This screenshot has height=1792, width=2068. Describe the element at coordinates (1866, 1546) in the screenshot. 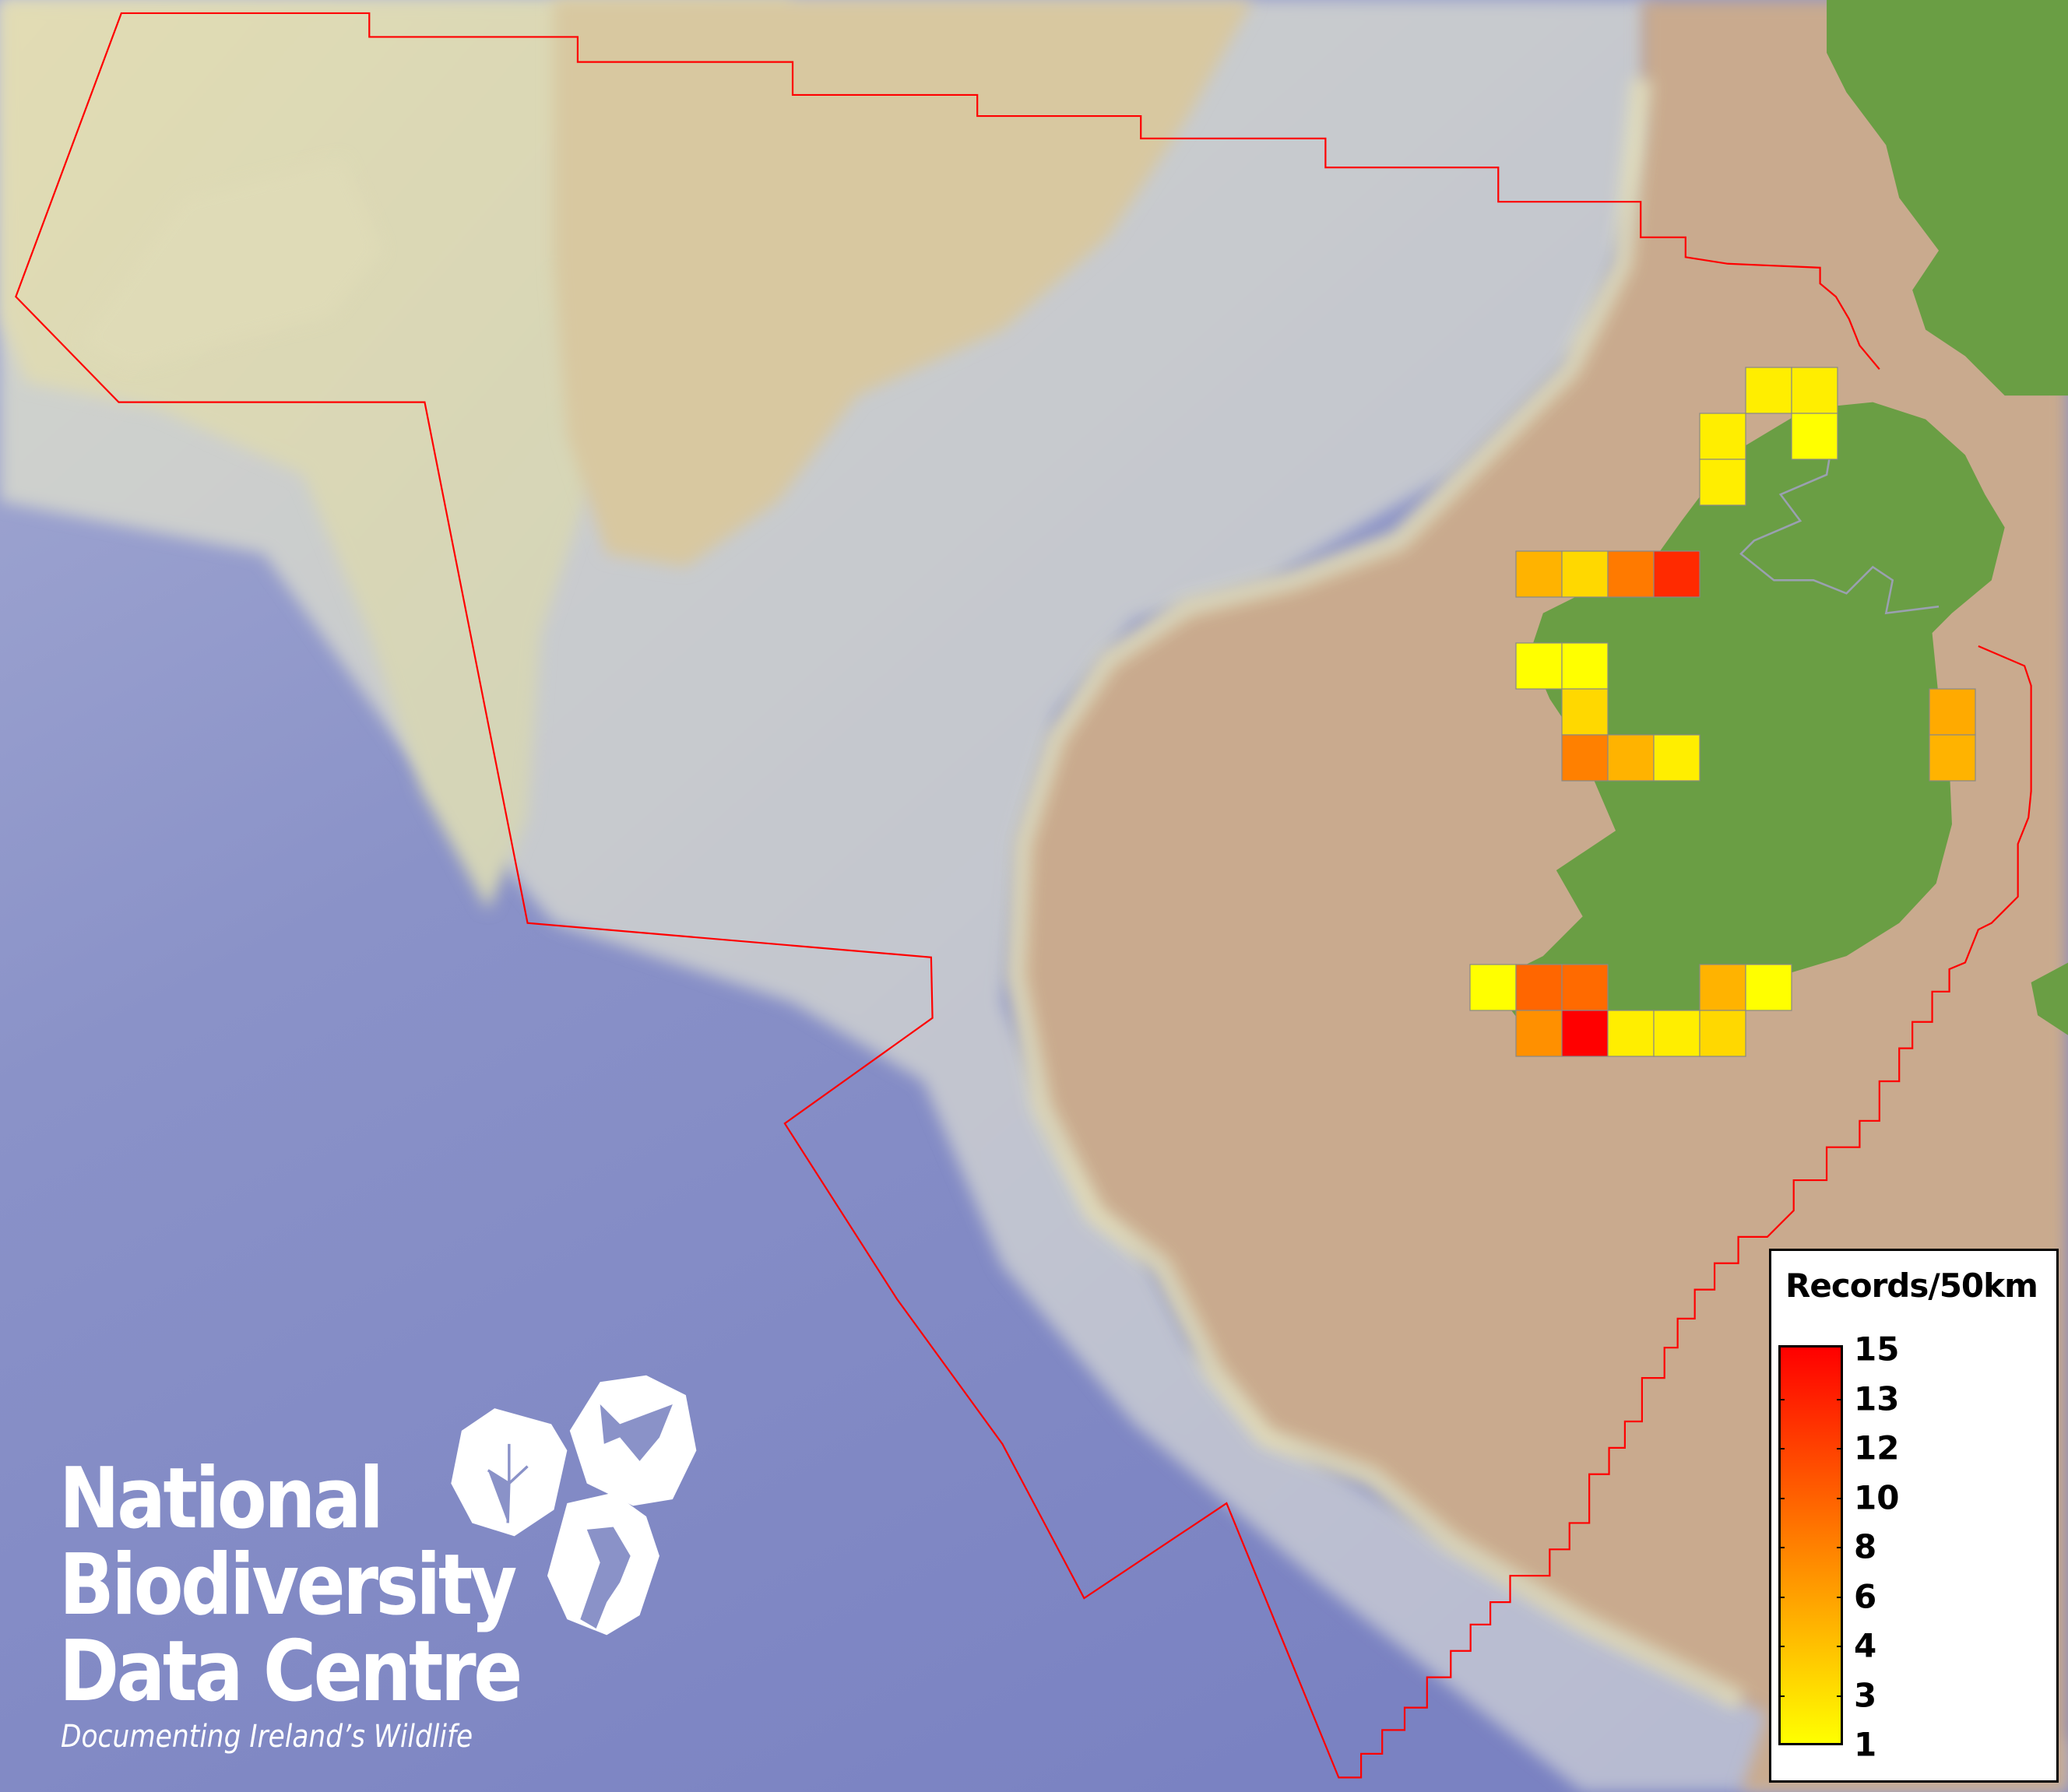

I see `legend-label: 8` at that location.